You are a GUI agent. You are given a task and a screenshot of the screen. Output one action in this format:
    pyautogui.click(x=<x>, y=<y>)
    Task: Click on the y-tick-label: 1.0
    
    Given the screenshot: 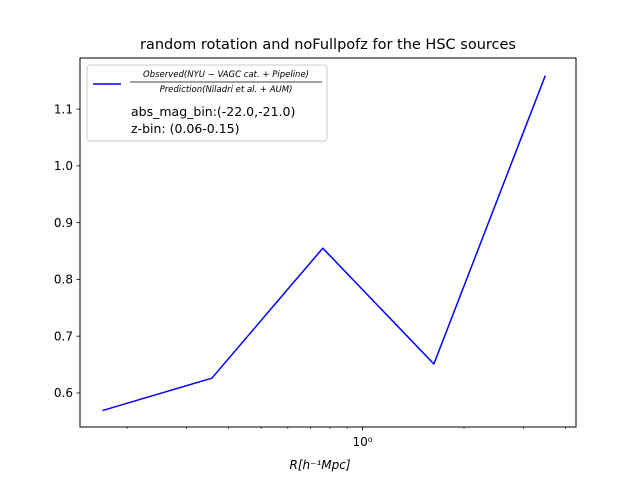 What is the action you would take?
    pyautogui.click(x=63, y=166)
    